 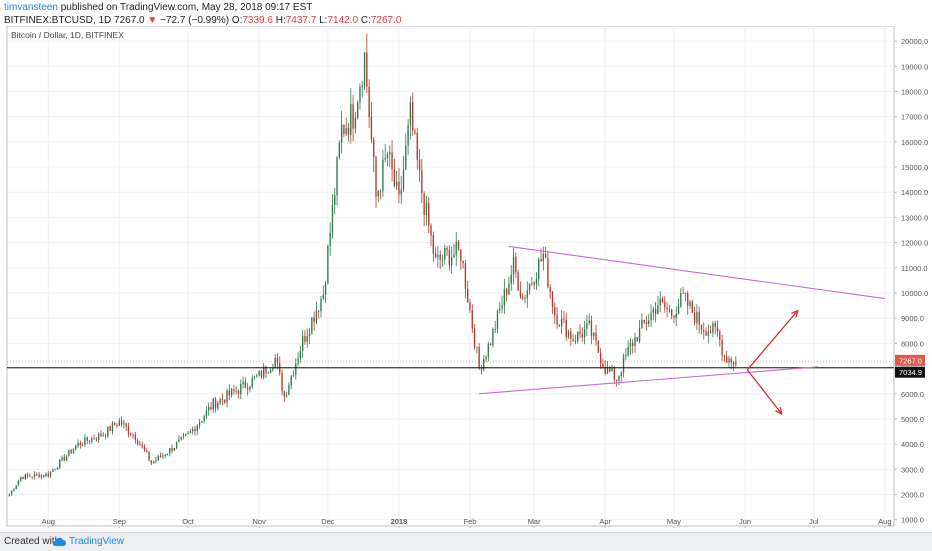 I want to click on y-tick-label: 14000.0, so click(x=914, y=192).